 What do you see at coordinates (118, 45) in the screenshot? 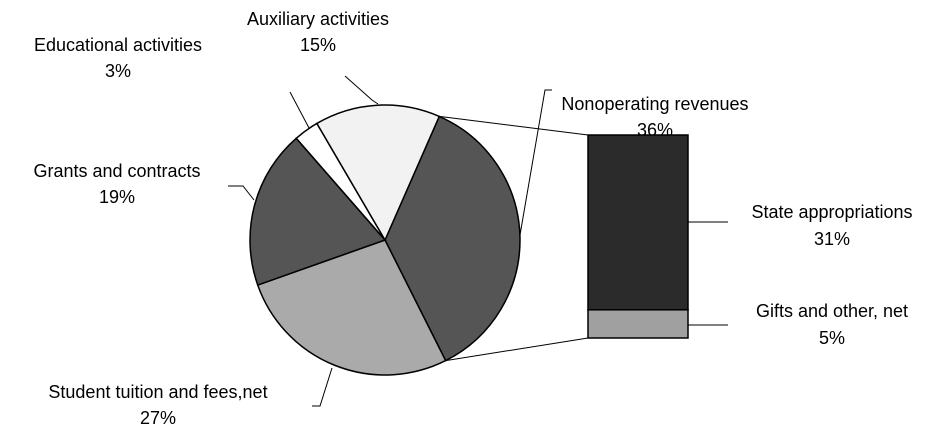
I see `slice-label: Educational activities` at bounding box center [118, 45].